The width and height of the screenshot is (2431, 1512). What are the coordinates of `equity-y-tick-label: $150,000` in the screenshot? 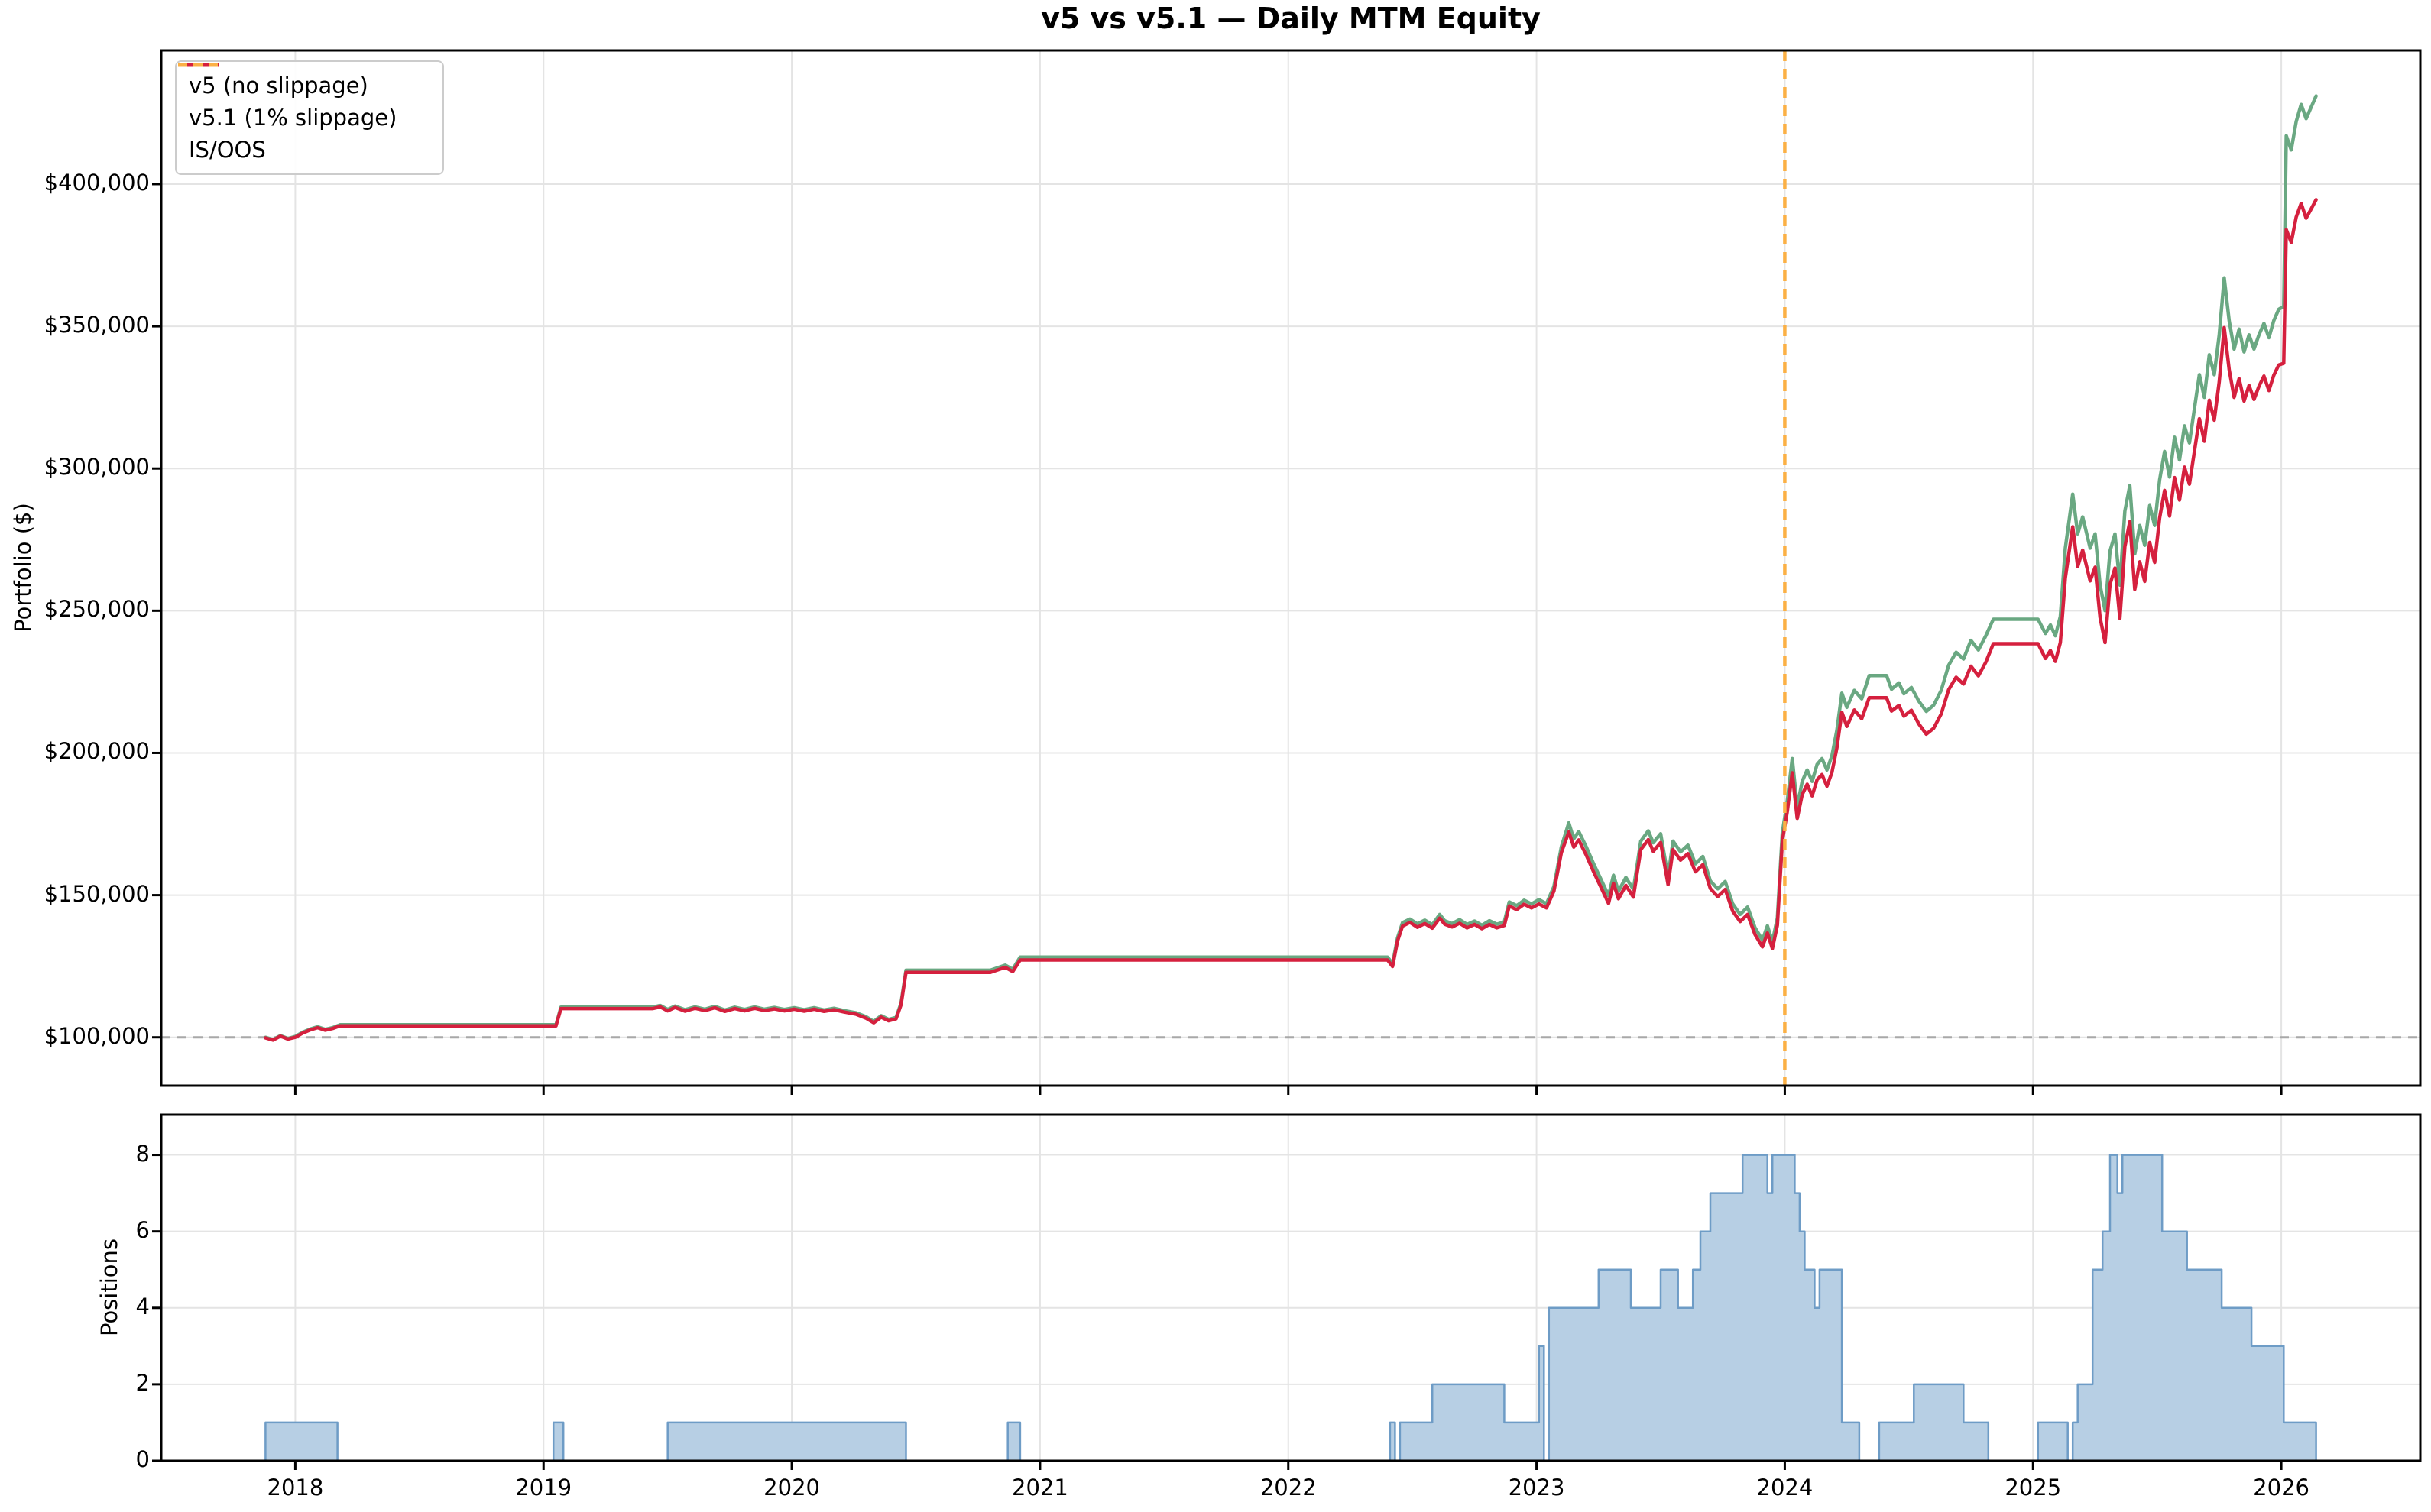 It's located at (97, 893).